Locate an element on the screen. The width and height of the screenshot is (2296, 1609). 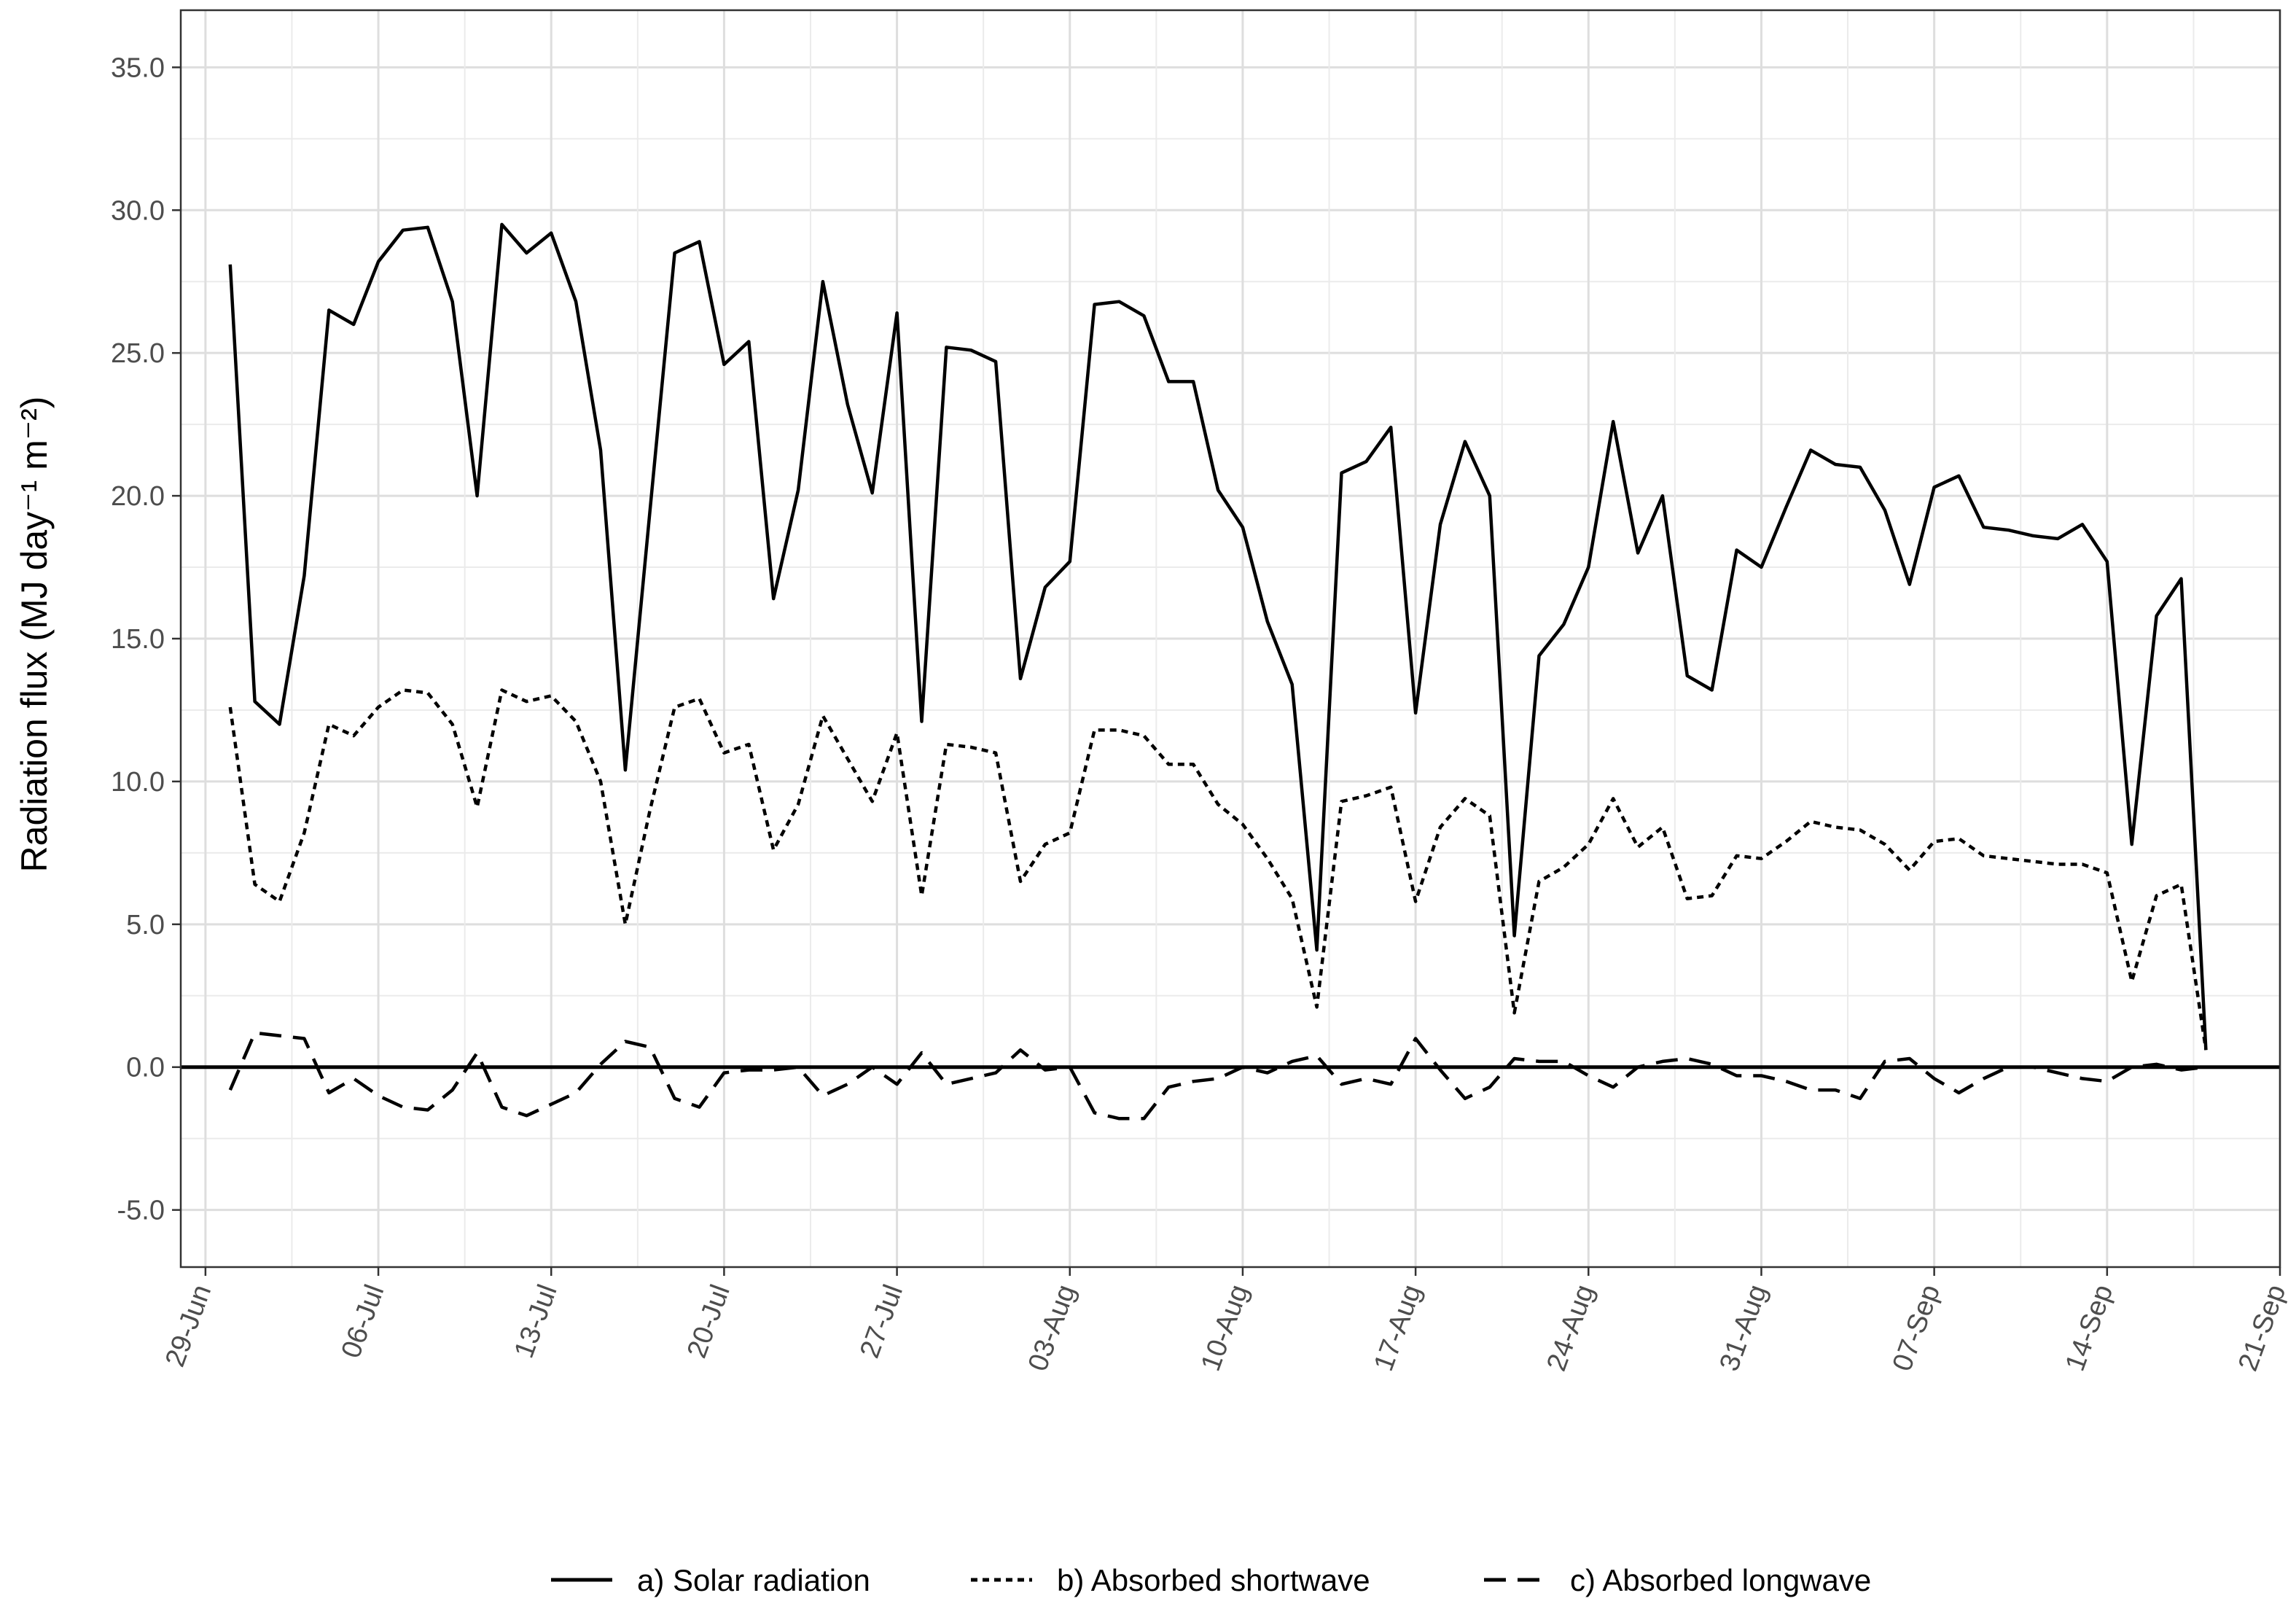
y-axis-title: Radiation flux (MJ day⁻¹ m⁻²) is located at coordinates (35, 635).